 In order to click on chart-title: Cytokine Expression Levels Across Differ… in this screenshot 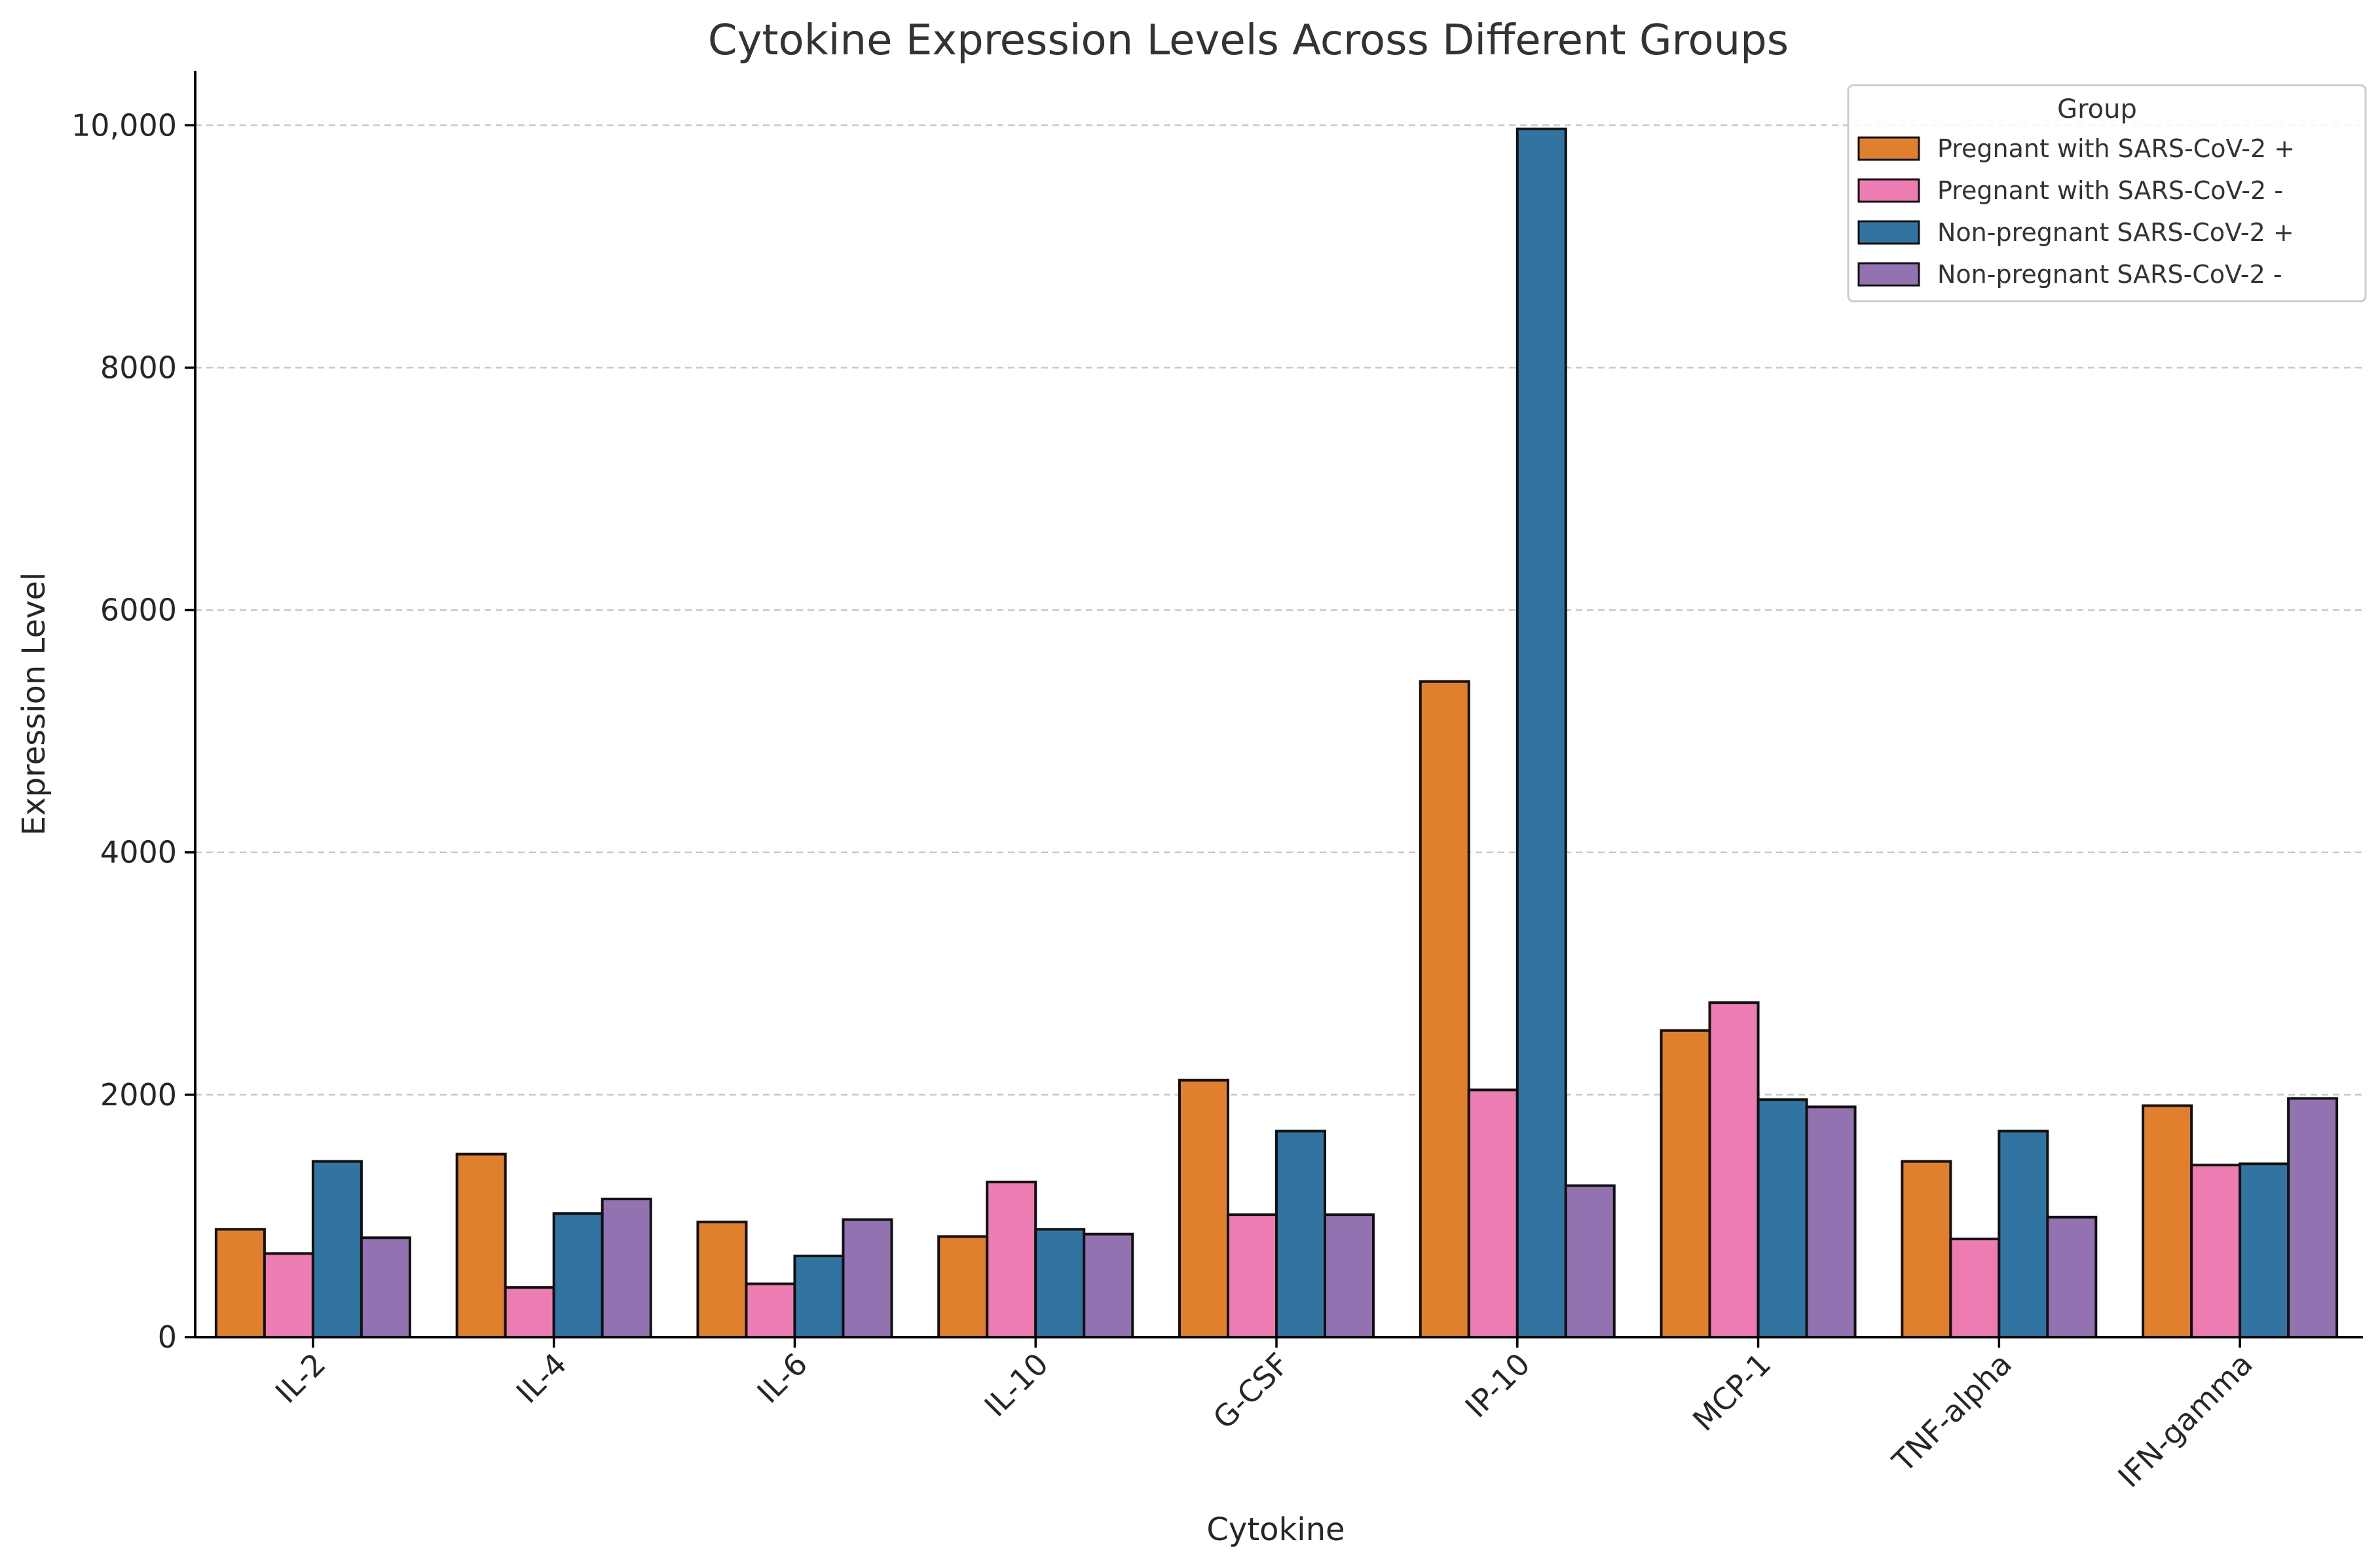, I will do `click(1248, 40)`.